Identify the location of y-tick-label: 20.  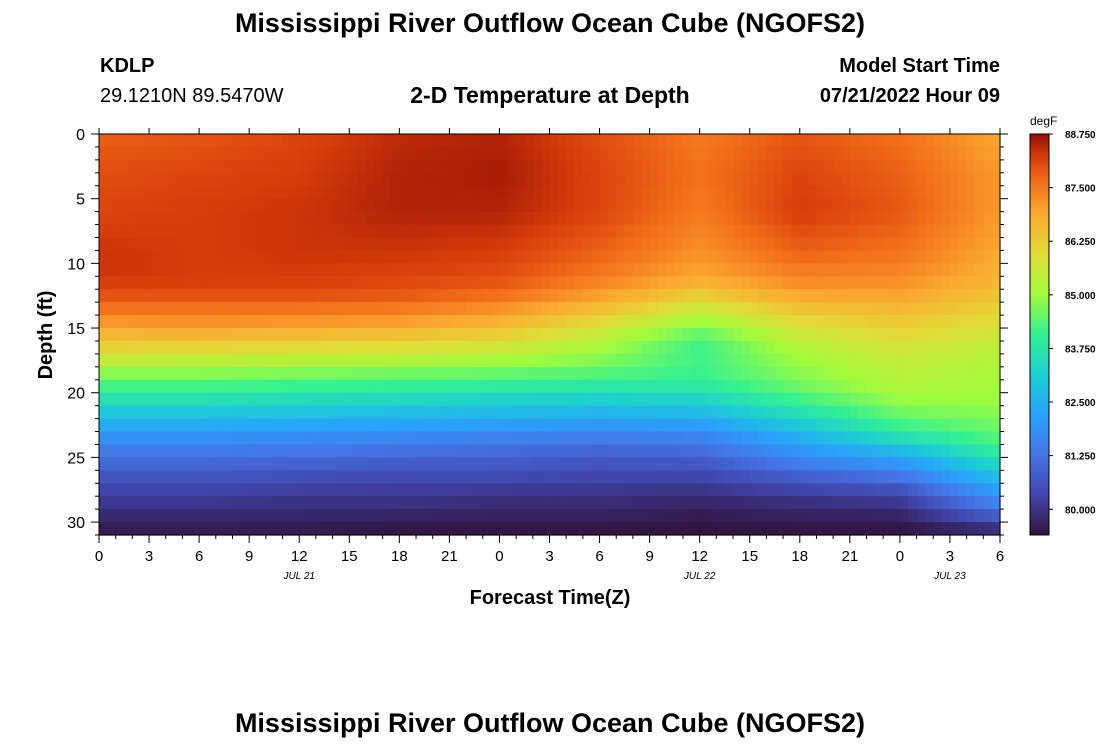
(76, 394).